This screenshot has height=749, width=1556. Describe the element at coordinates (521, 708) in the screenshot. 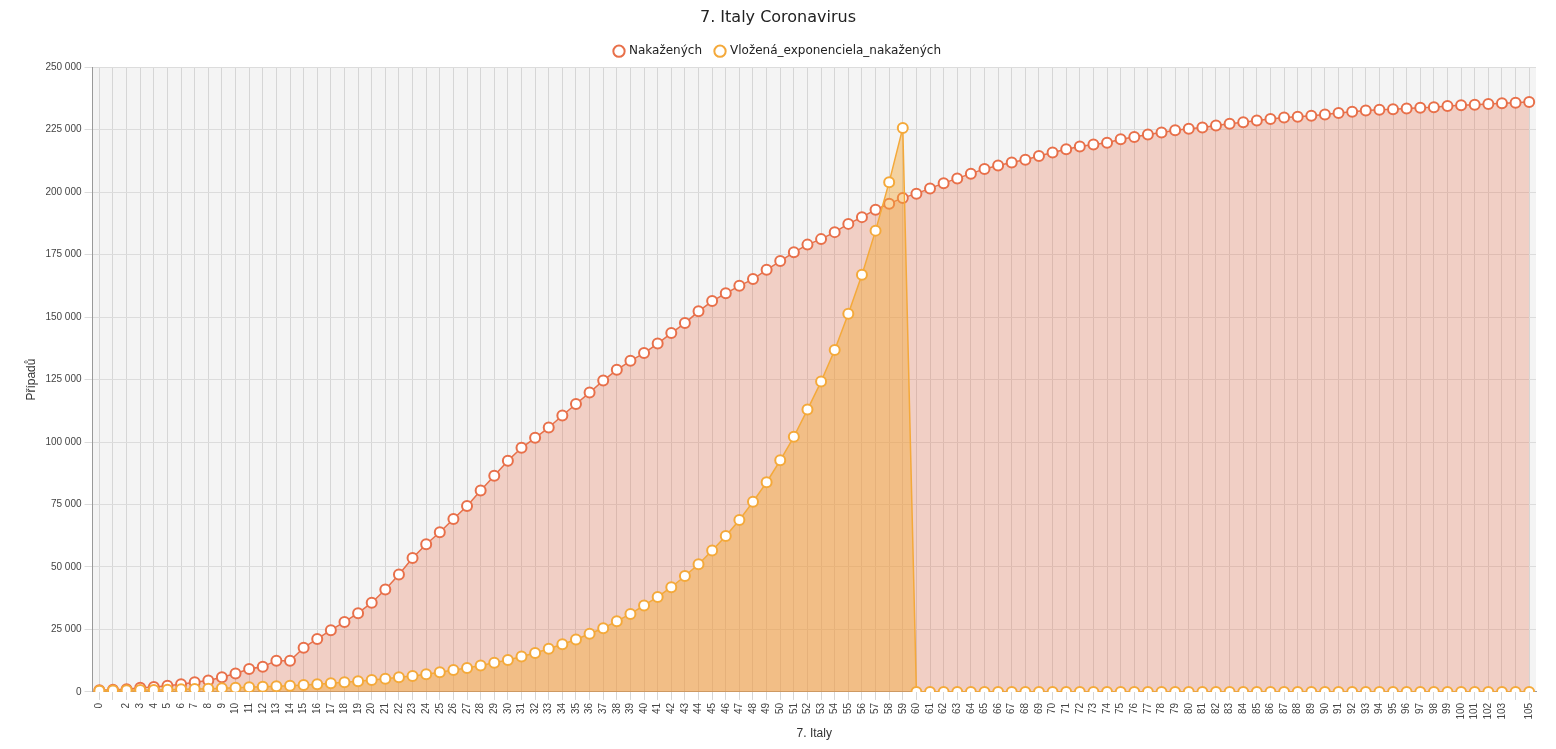

I see `x-tick-label: 31` at that location.